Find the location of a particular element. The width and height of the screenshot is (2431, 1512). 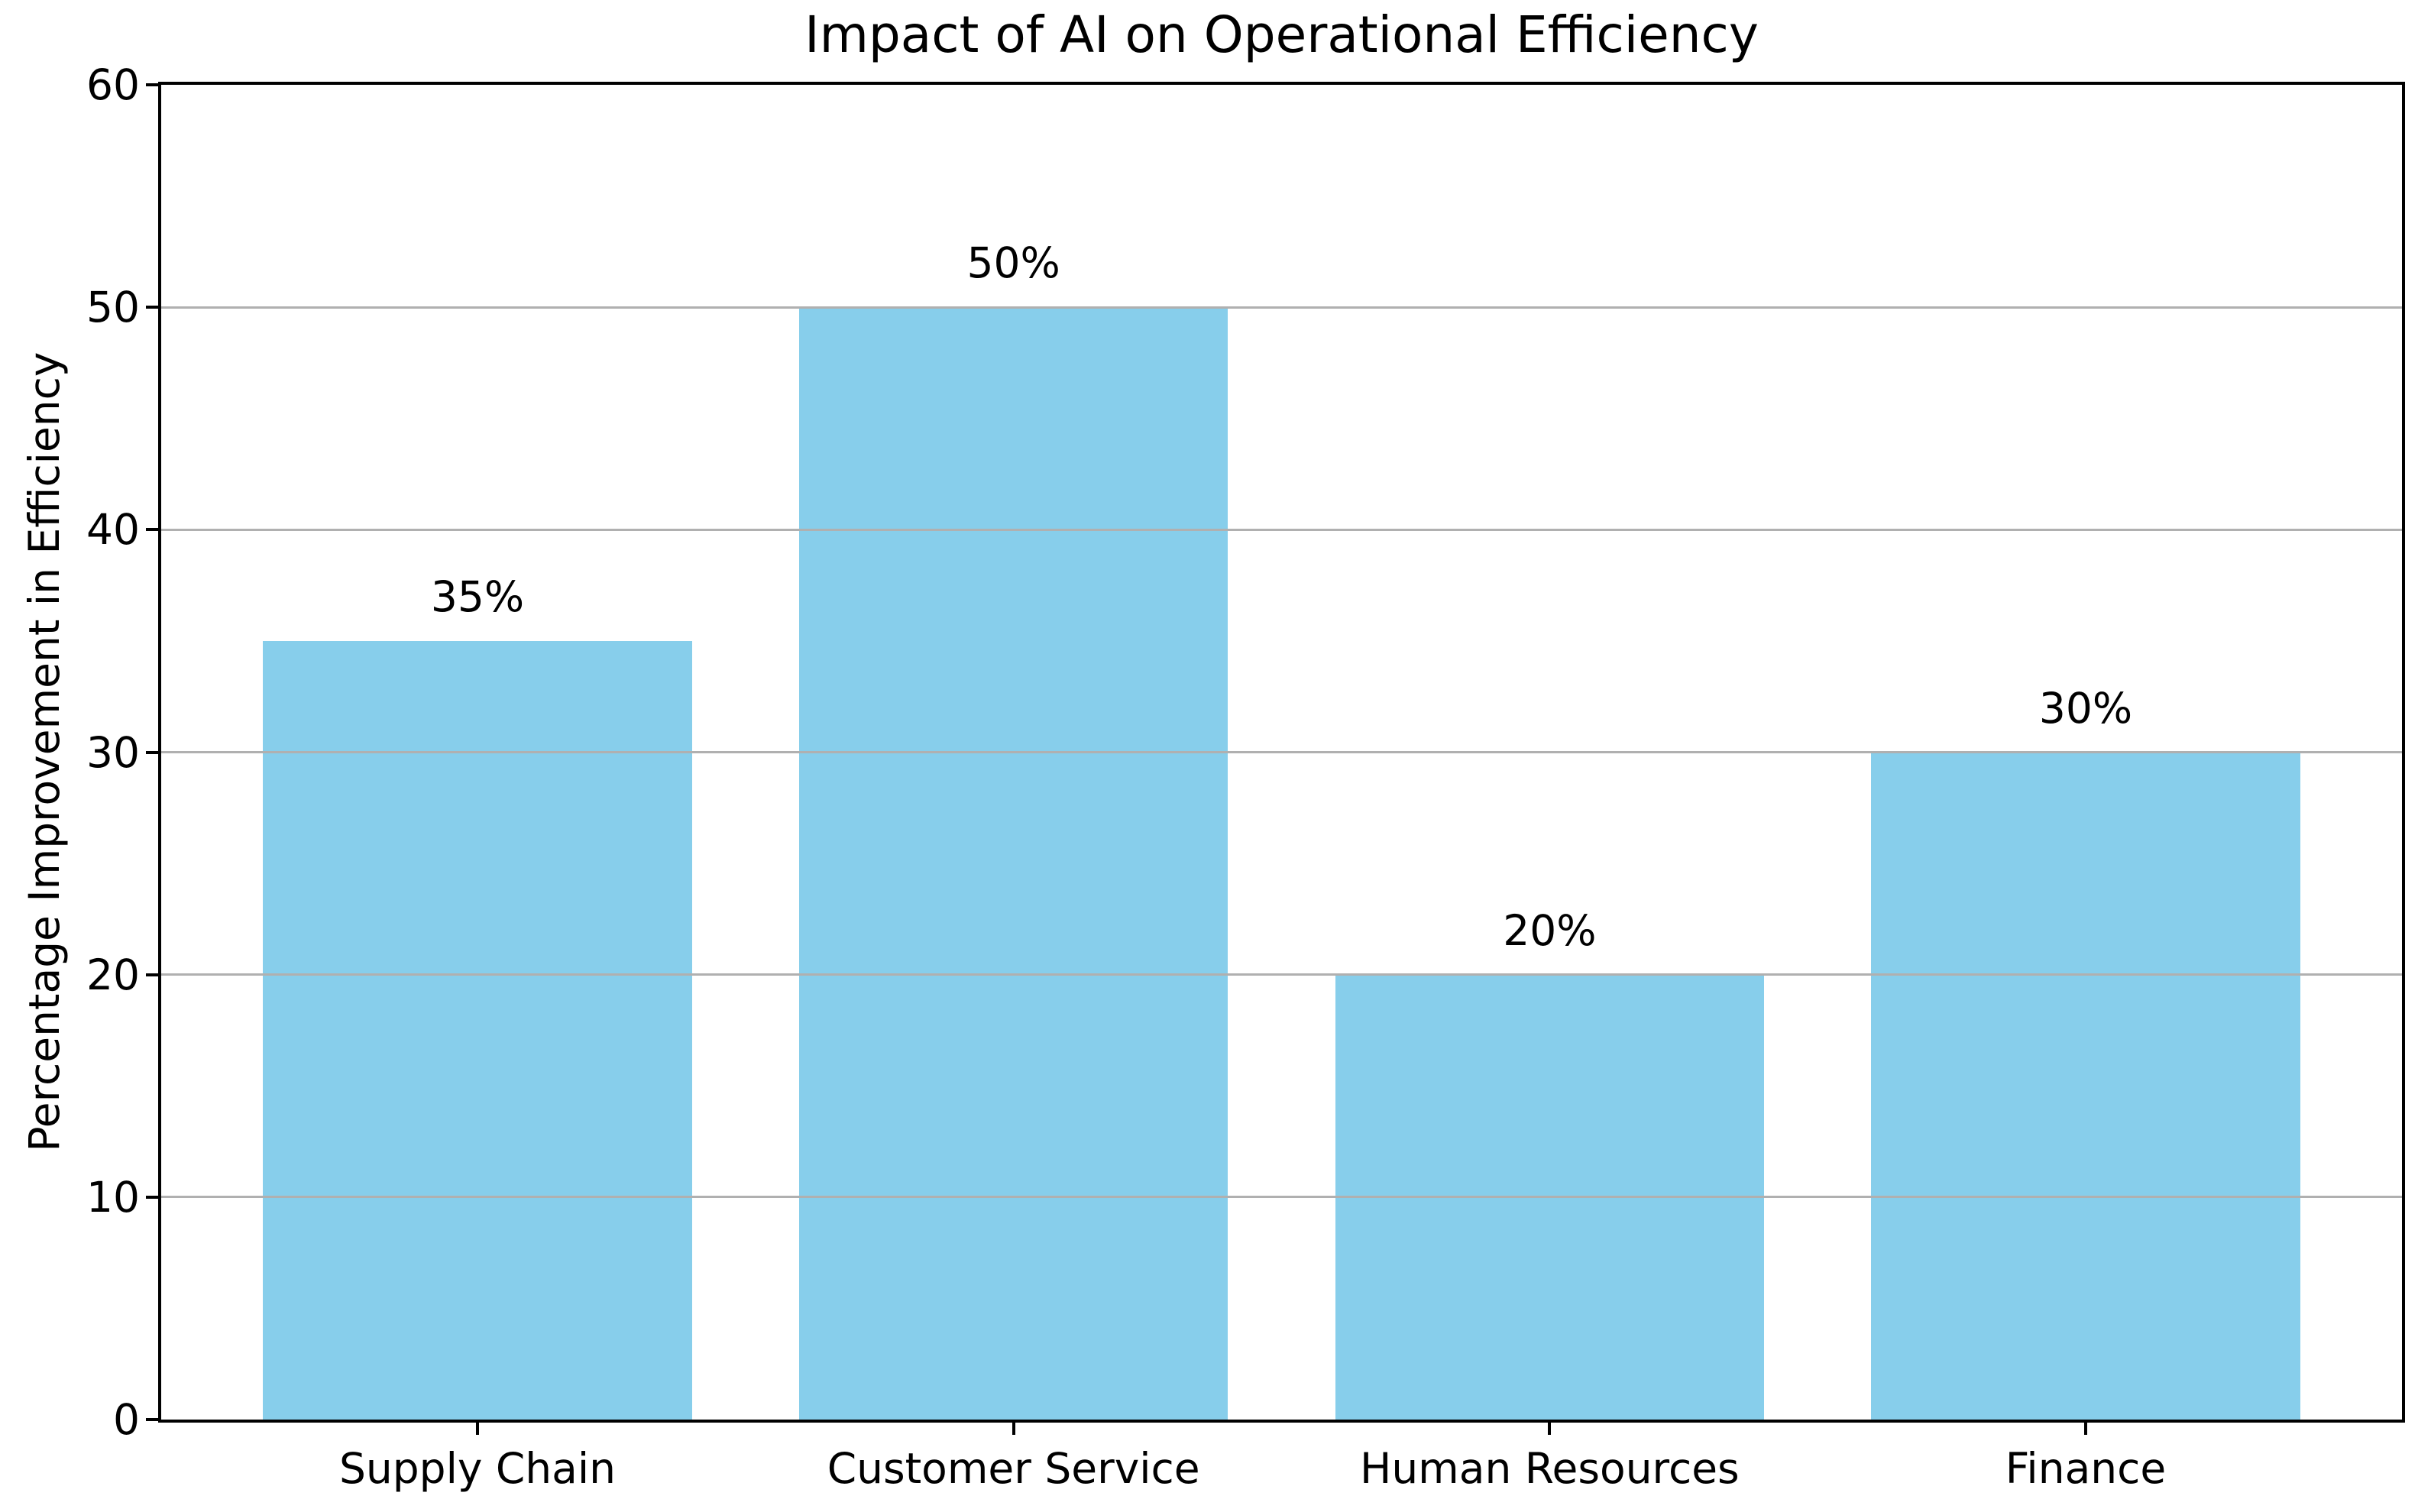

y-tick-label: 40 is located at coordinates (113, 530).